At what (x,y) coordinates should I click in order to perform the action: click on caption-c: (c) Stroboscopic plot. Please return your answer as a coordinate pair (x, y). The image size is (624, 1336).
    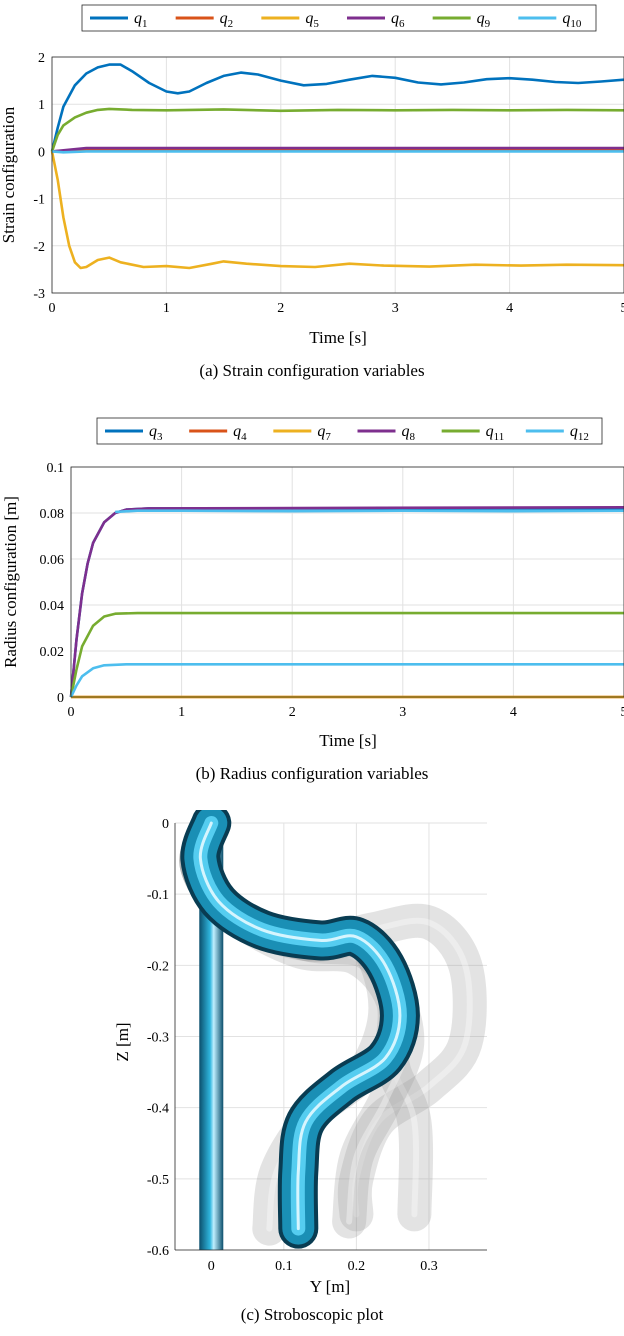
    Looking at the image, I should click on (312, 1314).